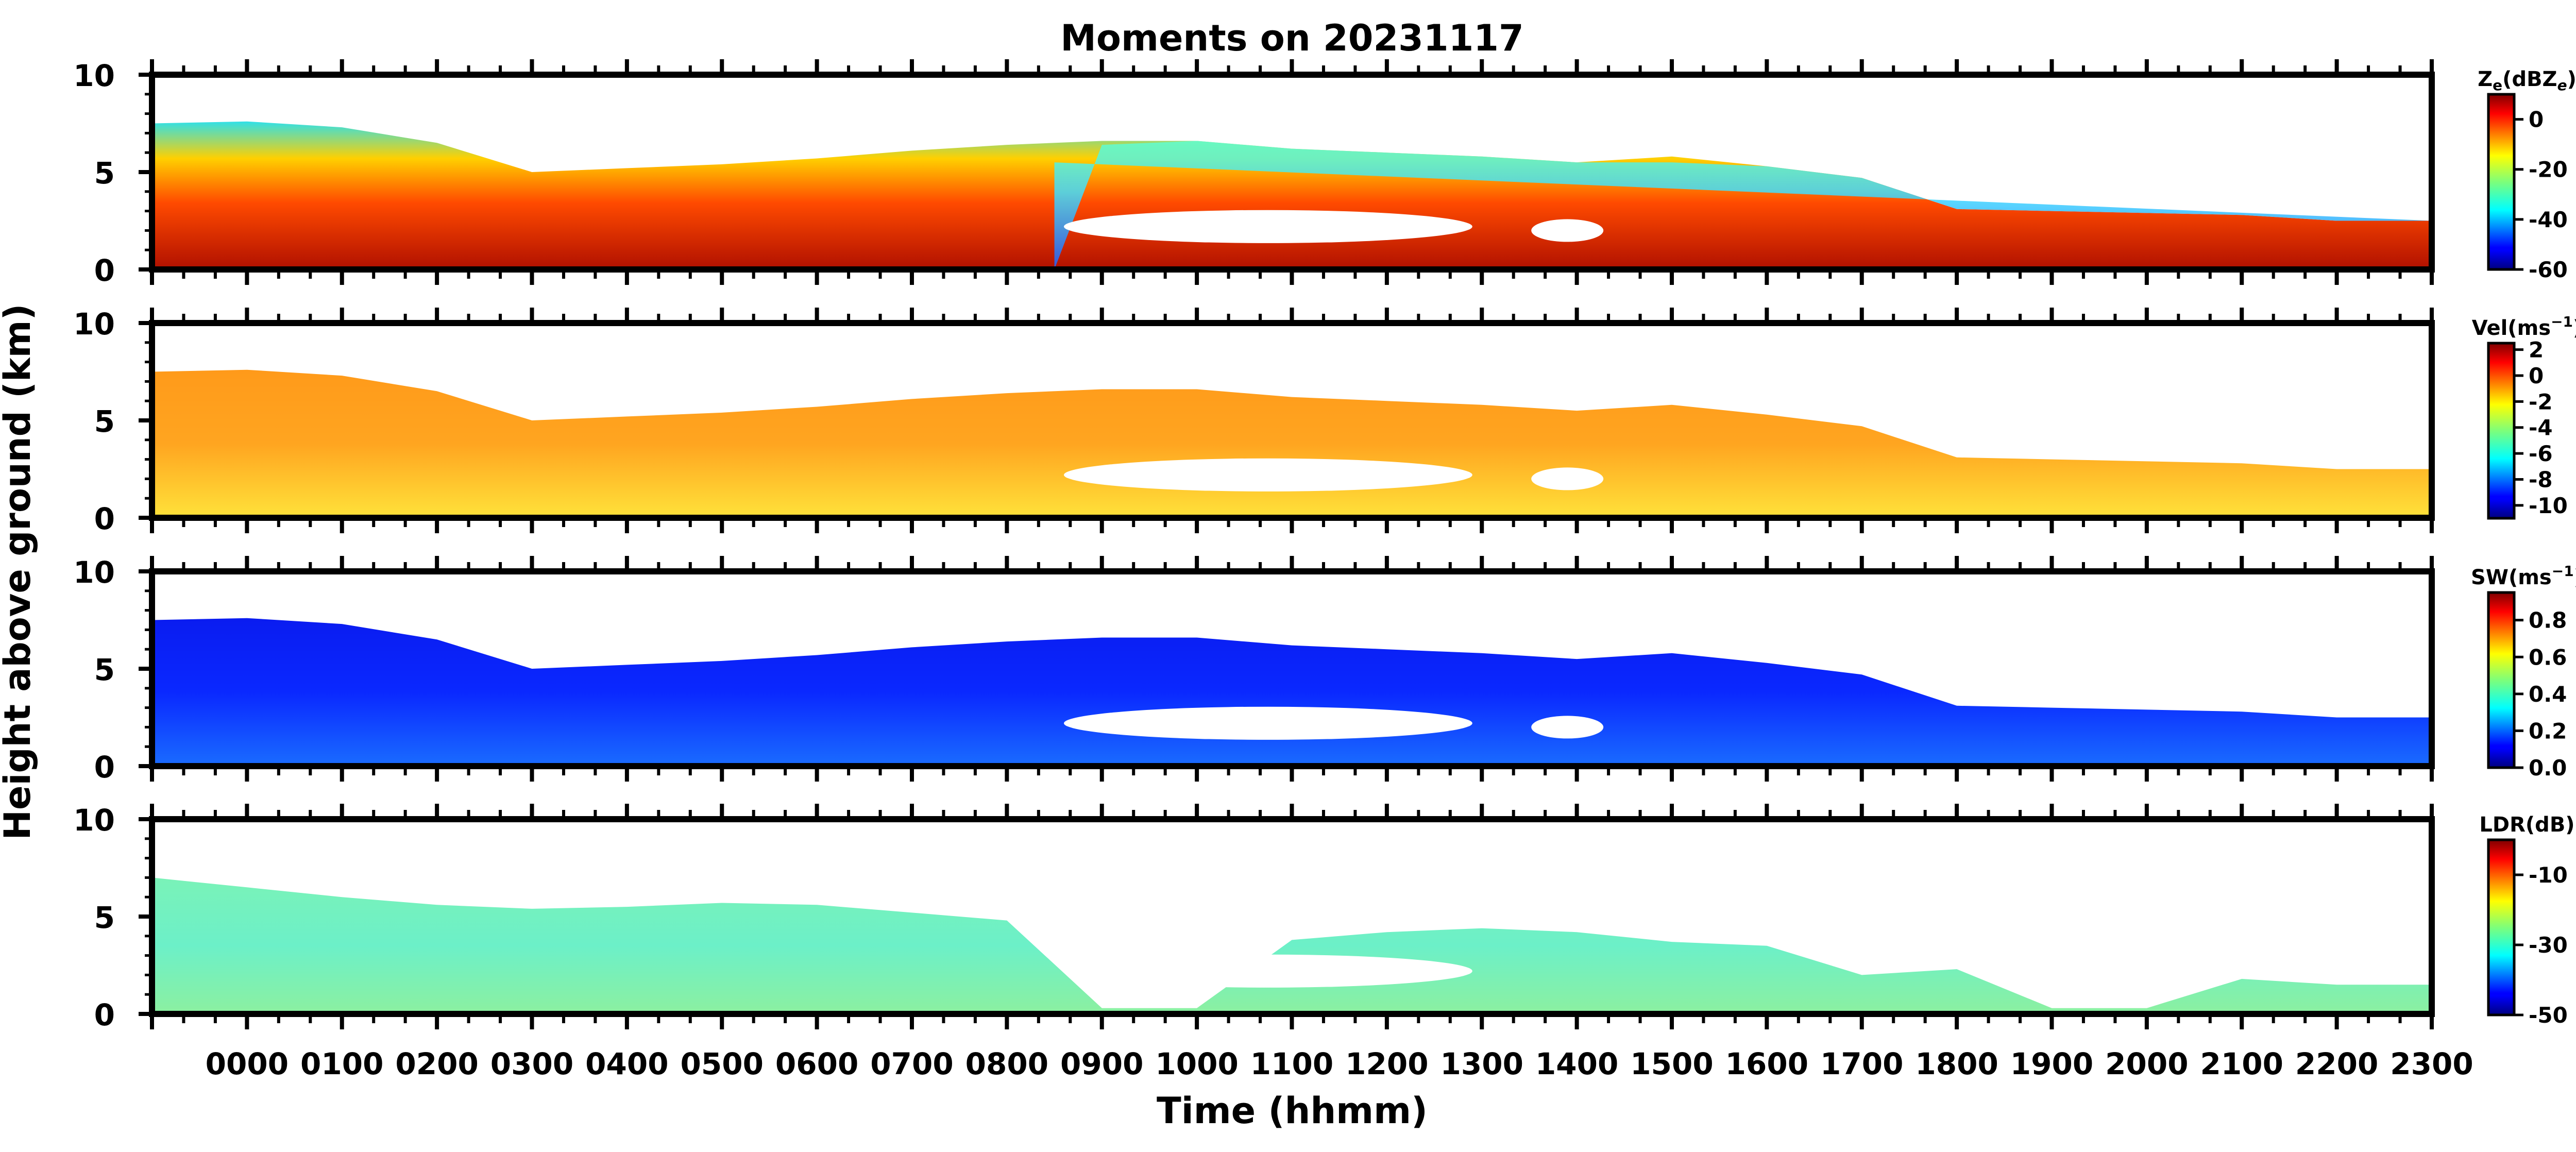 The image size is (2576, 1152). Describe the element at coordinates (1291, 38) in the screenshot. I see `chart-title: Moments on 20231117` at that location.